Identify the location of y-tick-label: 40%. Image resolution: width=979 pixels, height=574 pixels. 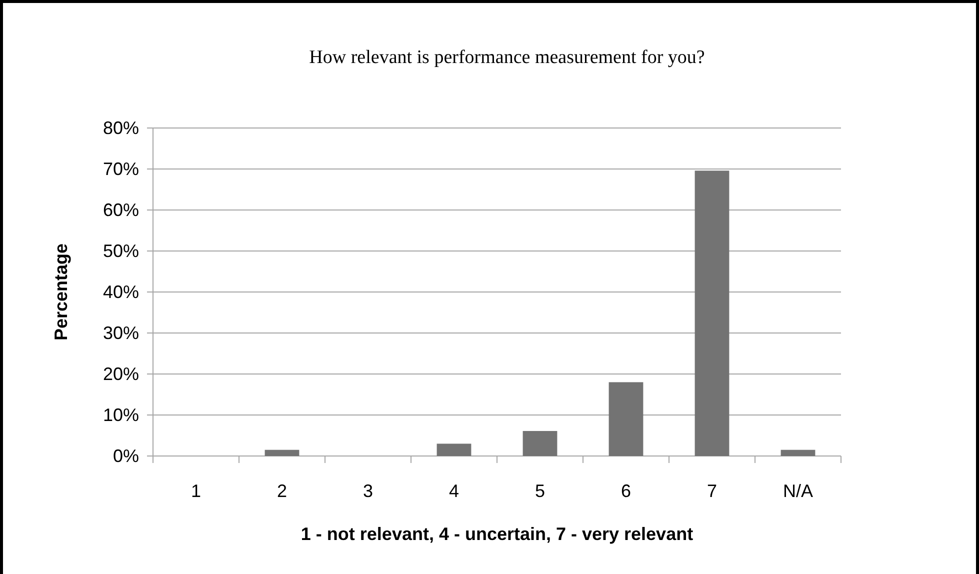
(120, 292).